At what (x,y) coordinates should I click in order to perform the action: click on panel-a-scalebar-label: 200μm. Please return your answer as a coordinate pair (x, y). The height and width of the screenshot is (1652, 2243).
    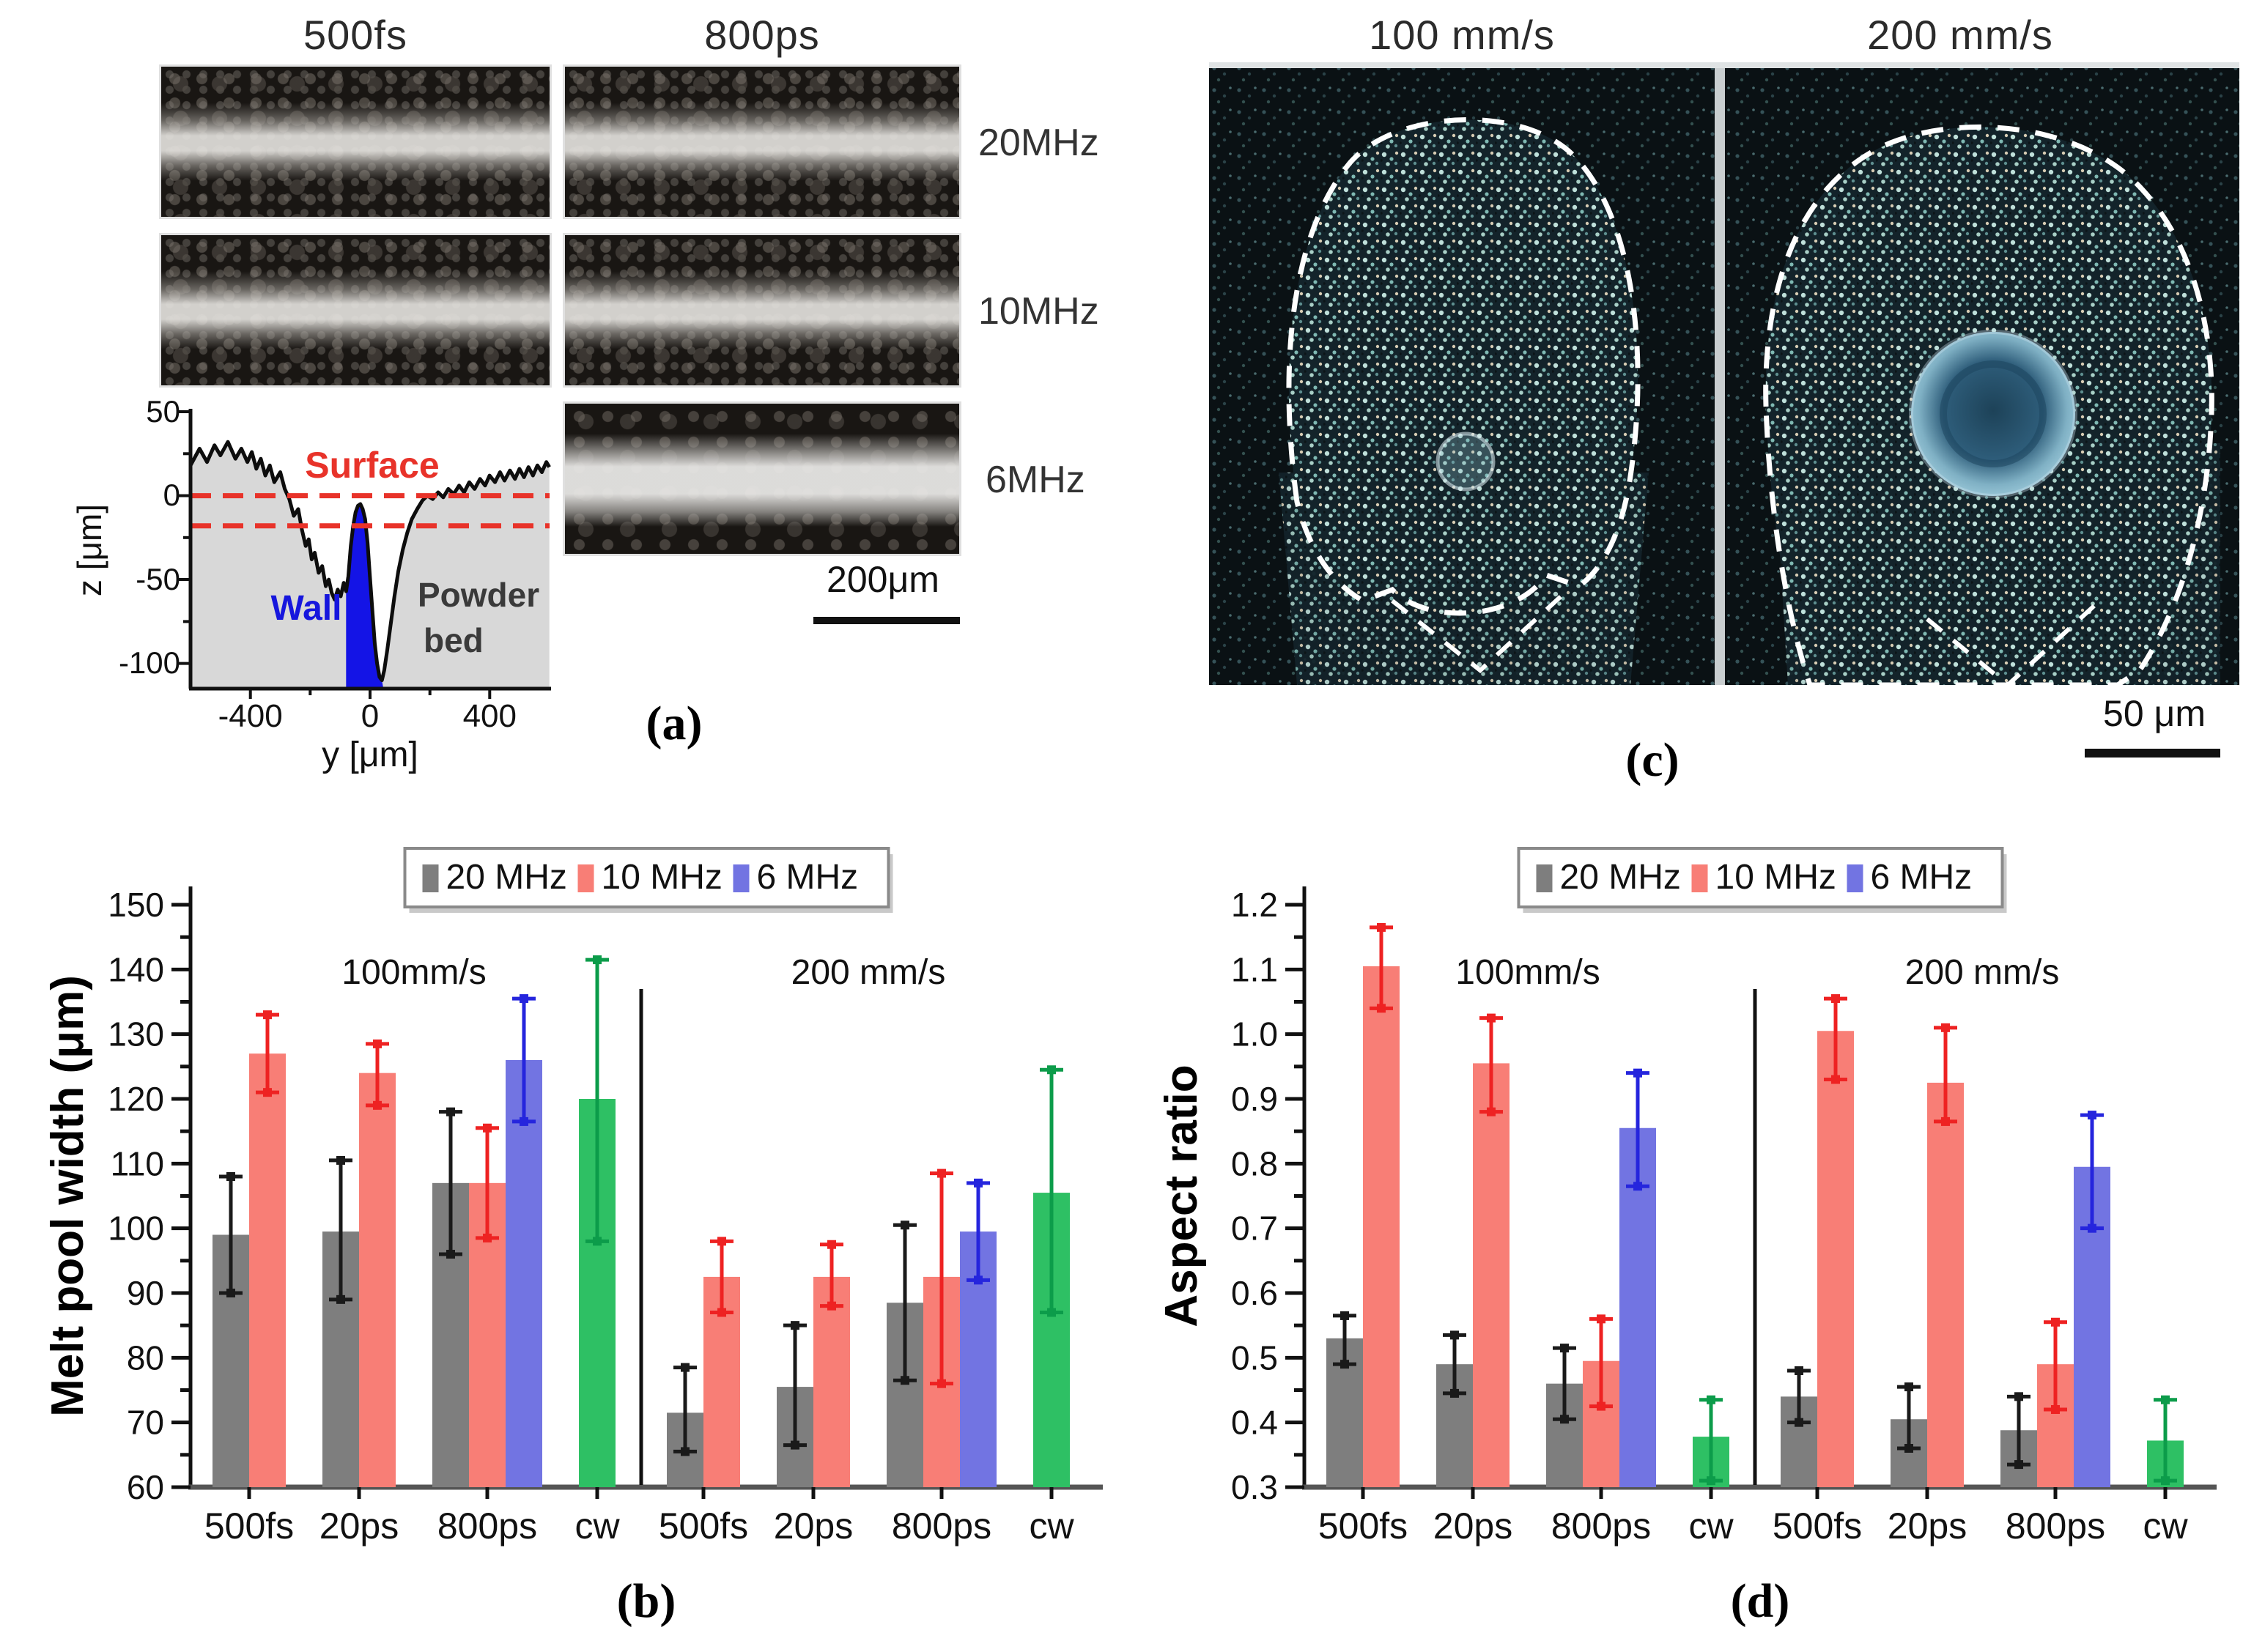
    Looking at the image, I should click on (883, 579).